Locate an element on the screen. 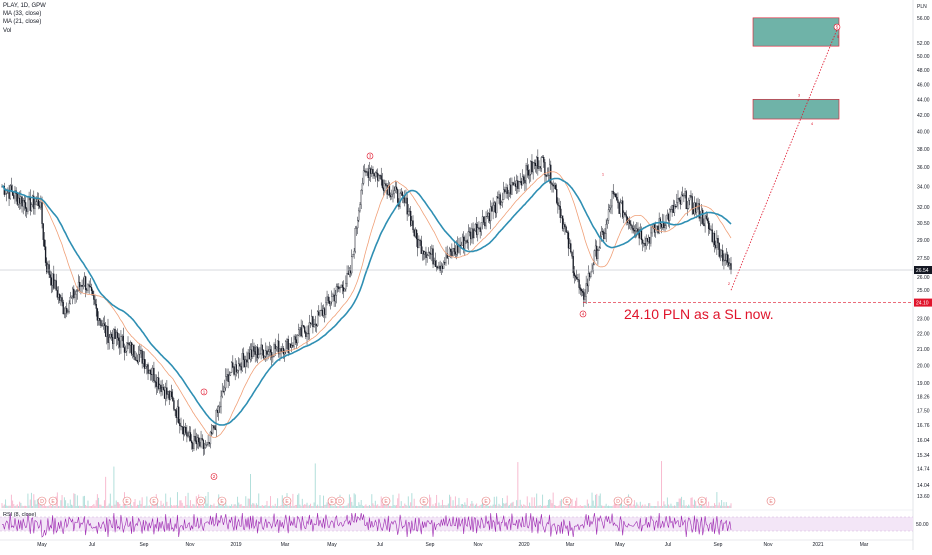 The width and height of the screenshot is (932, 555). symbol-title: PLAY, 1D, GPW is located at coordinates (24, 6).